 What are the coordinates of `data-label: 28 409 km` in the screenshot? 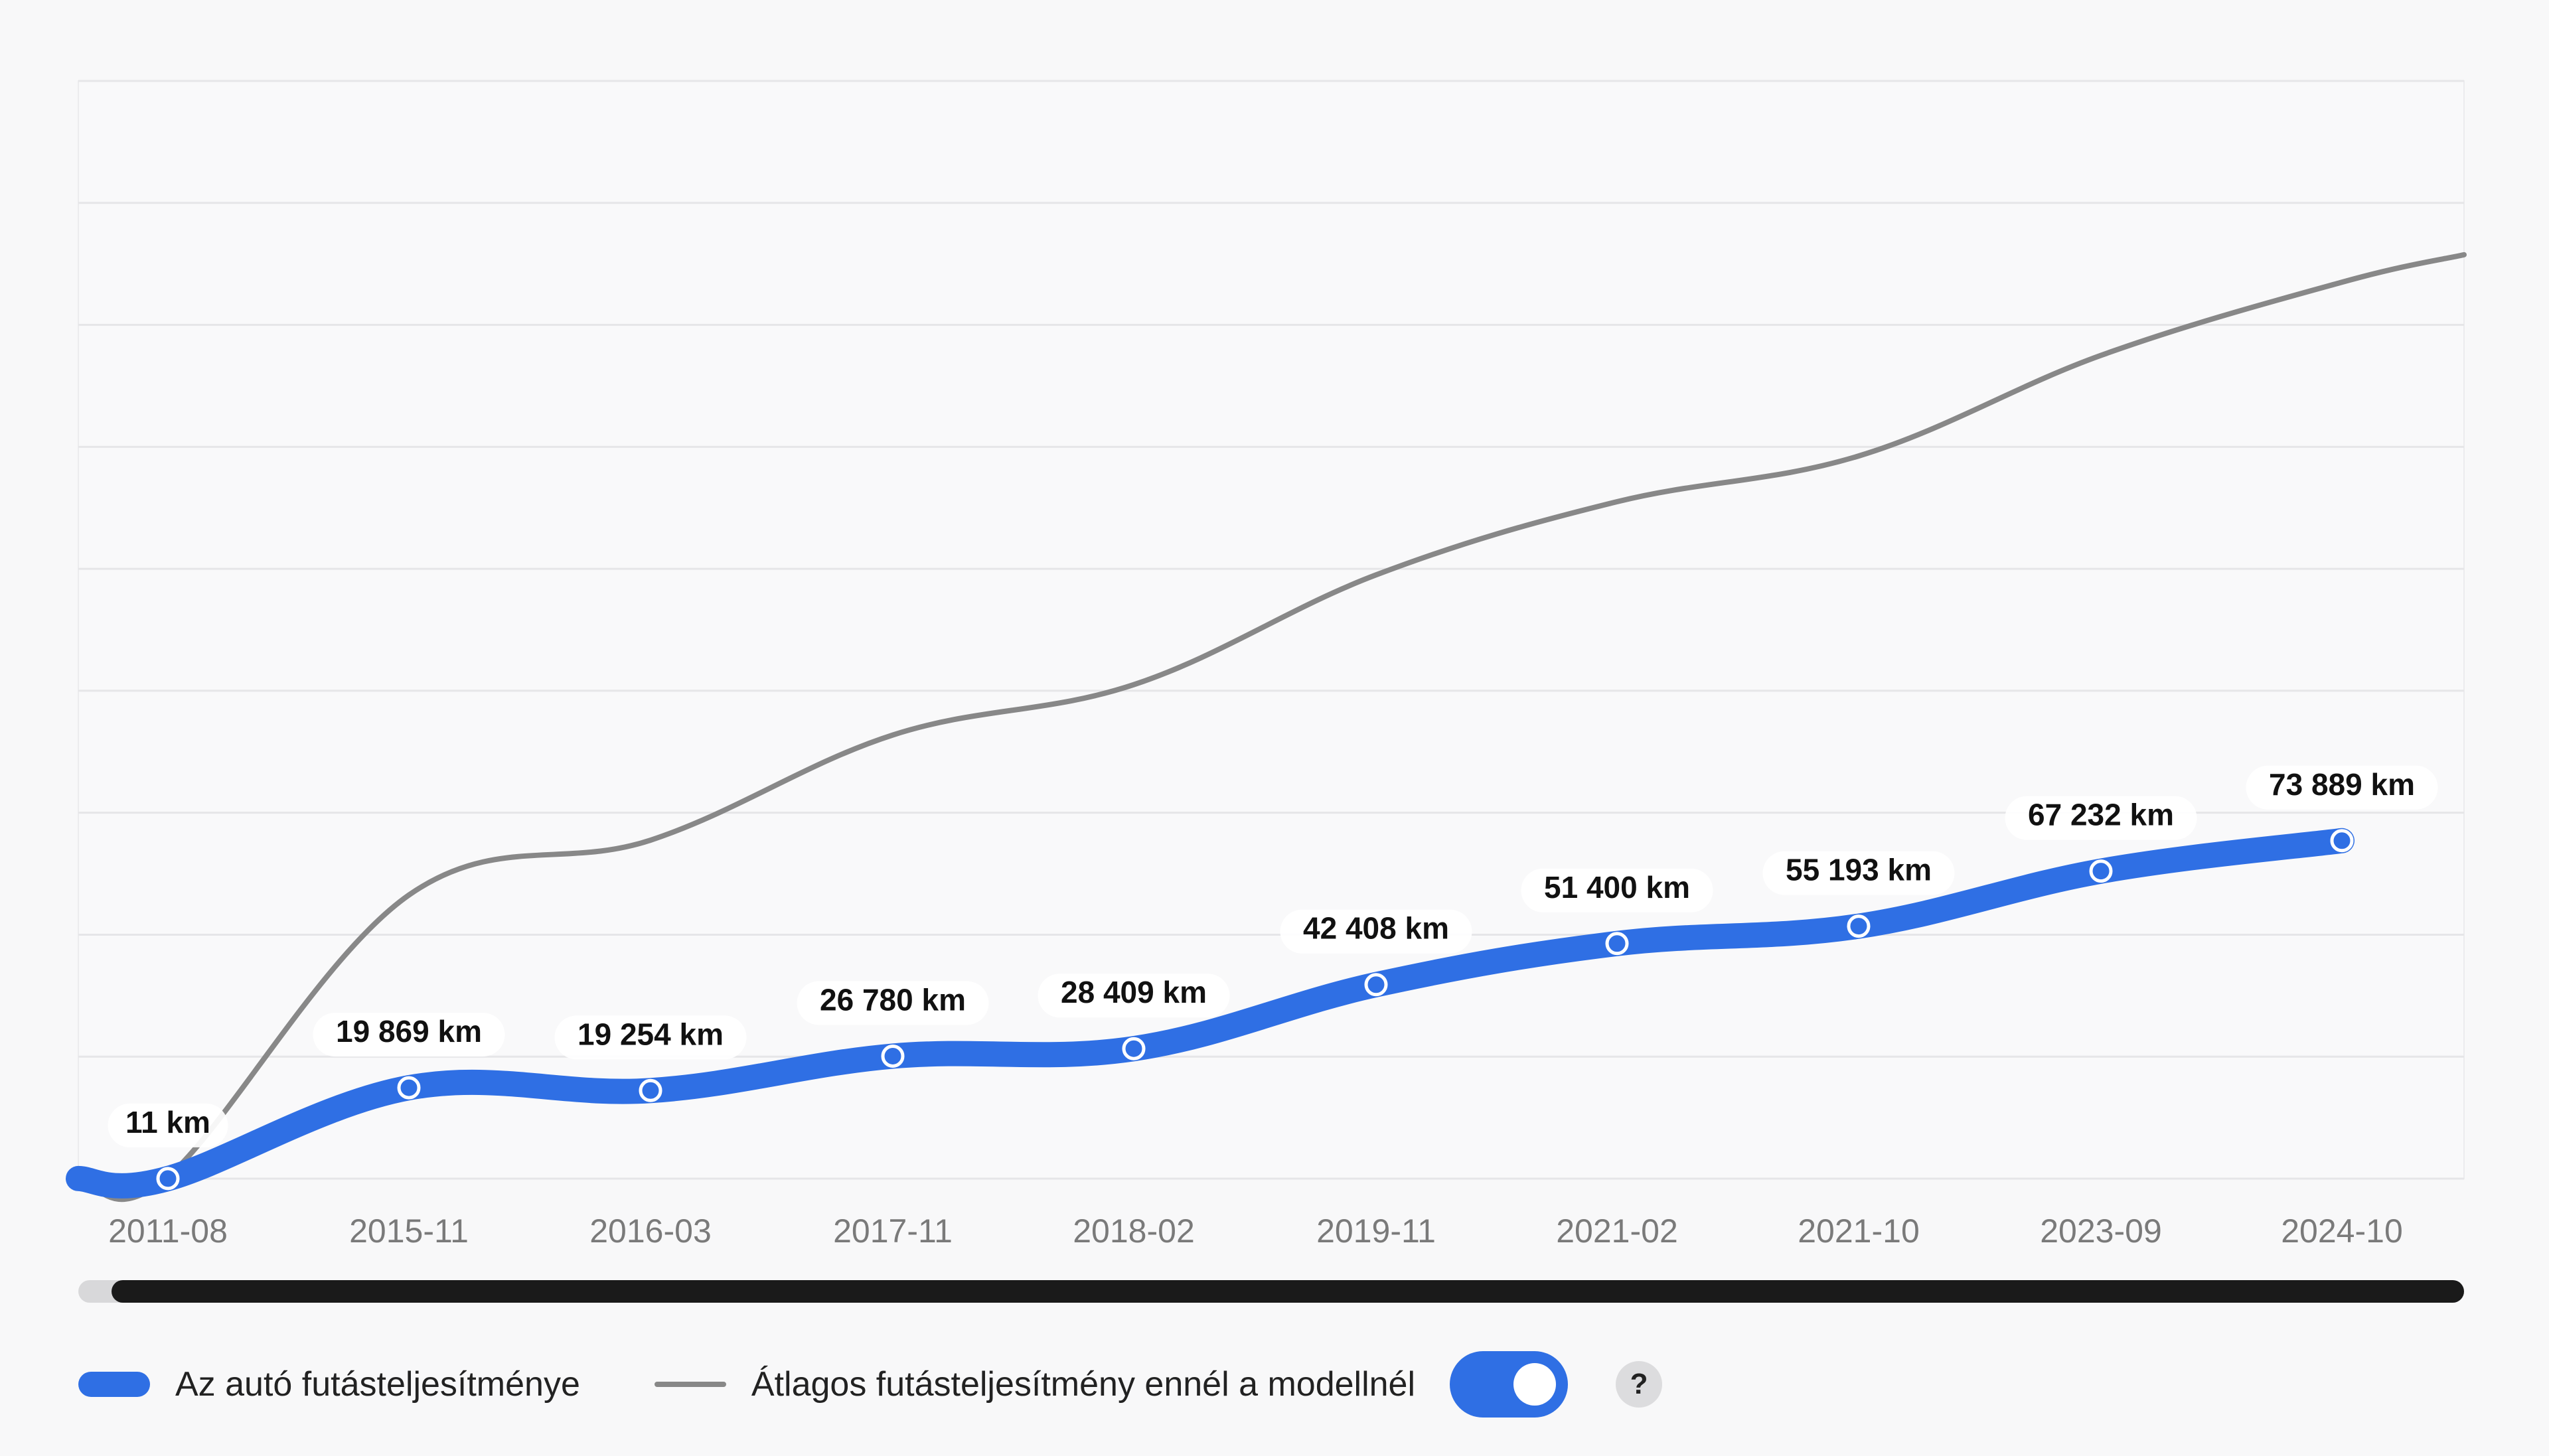 It's located at (1134, 992).